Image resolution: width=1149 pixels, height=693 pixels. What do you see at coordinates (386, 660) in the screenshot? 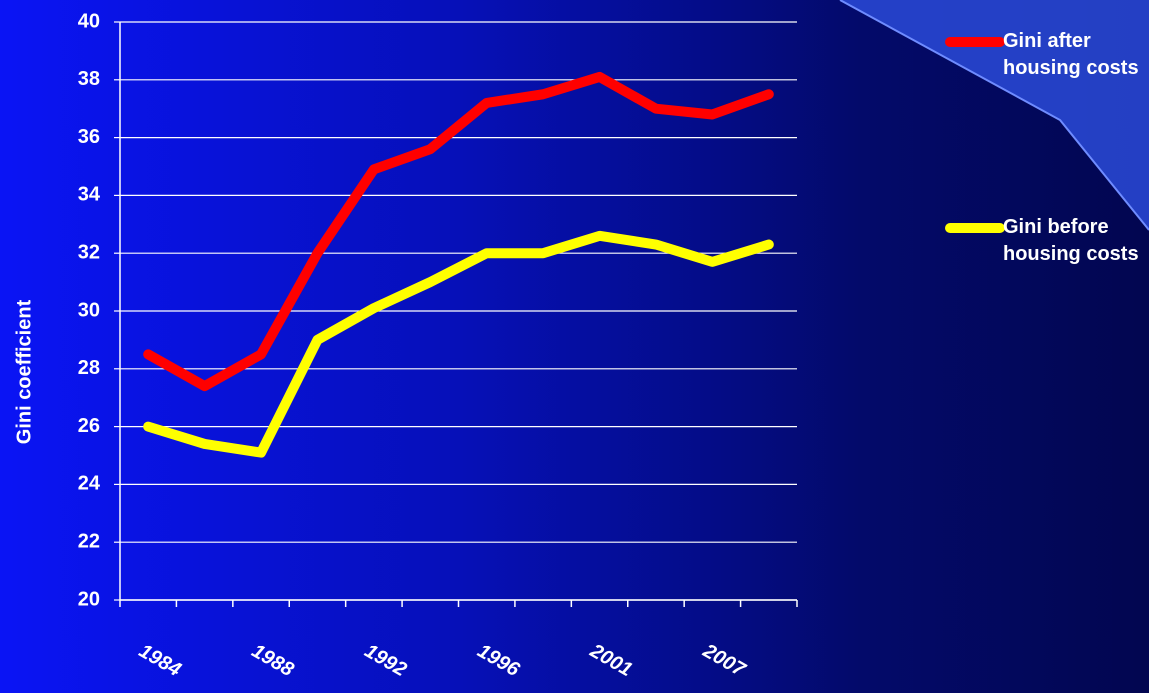
I see `x-tick-label: 1992` at bounding box center [386, 660].